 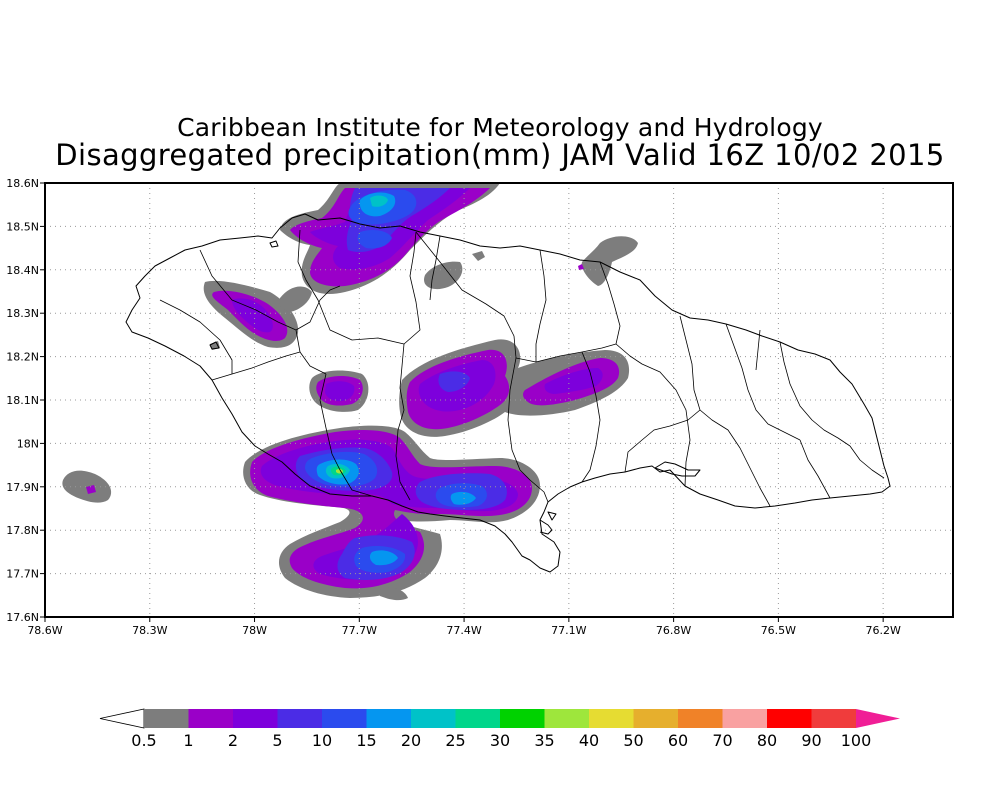 I want to click on x-tick-label: 76.5W, so click(x=778, y=630).